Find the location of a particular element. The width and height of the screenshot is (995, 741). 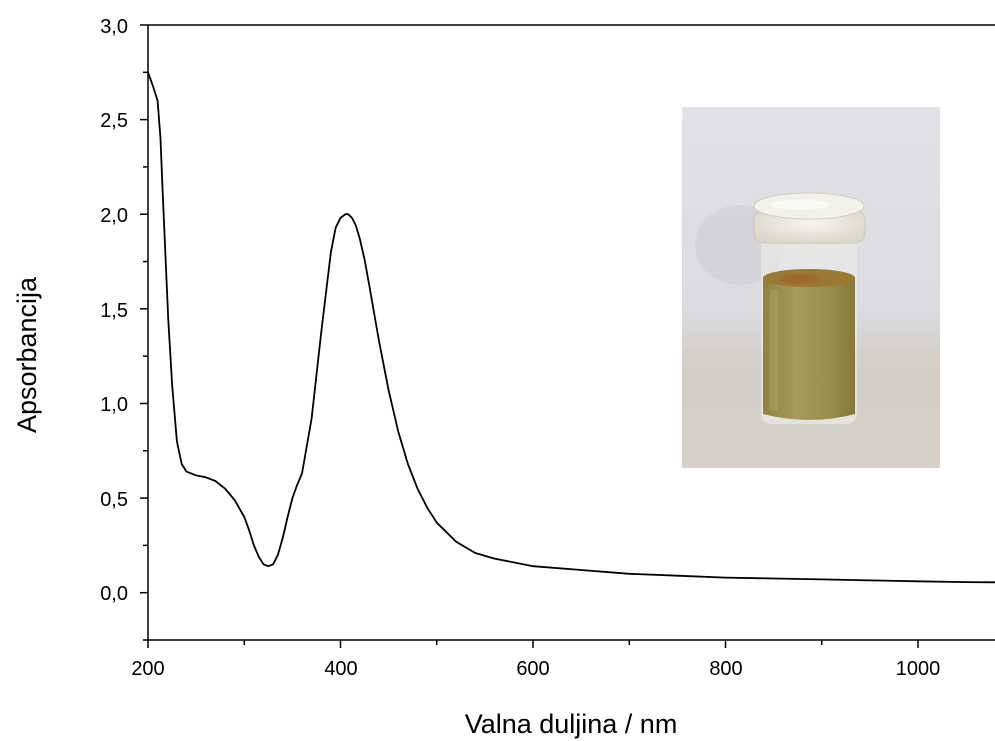

y-tick-label: 1,5 is located at coordinates (114, 311).